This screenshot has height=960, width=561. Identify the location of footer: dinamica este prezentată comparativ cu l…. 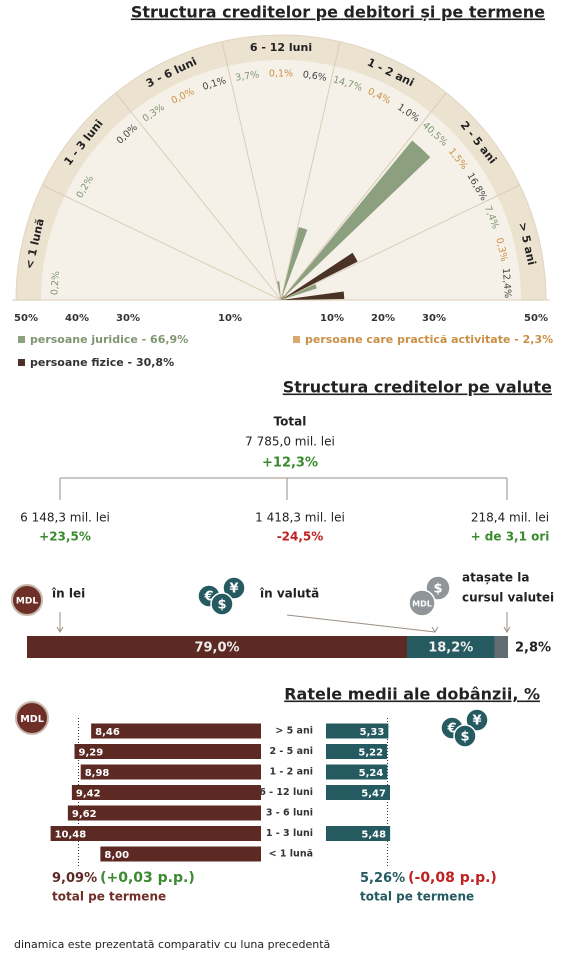
(172, 944).